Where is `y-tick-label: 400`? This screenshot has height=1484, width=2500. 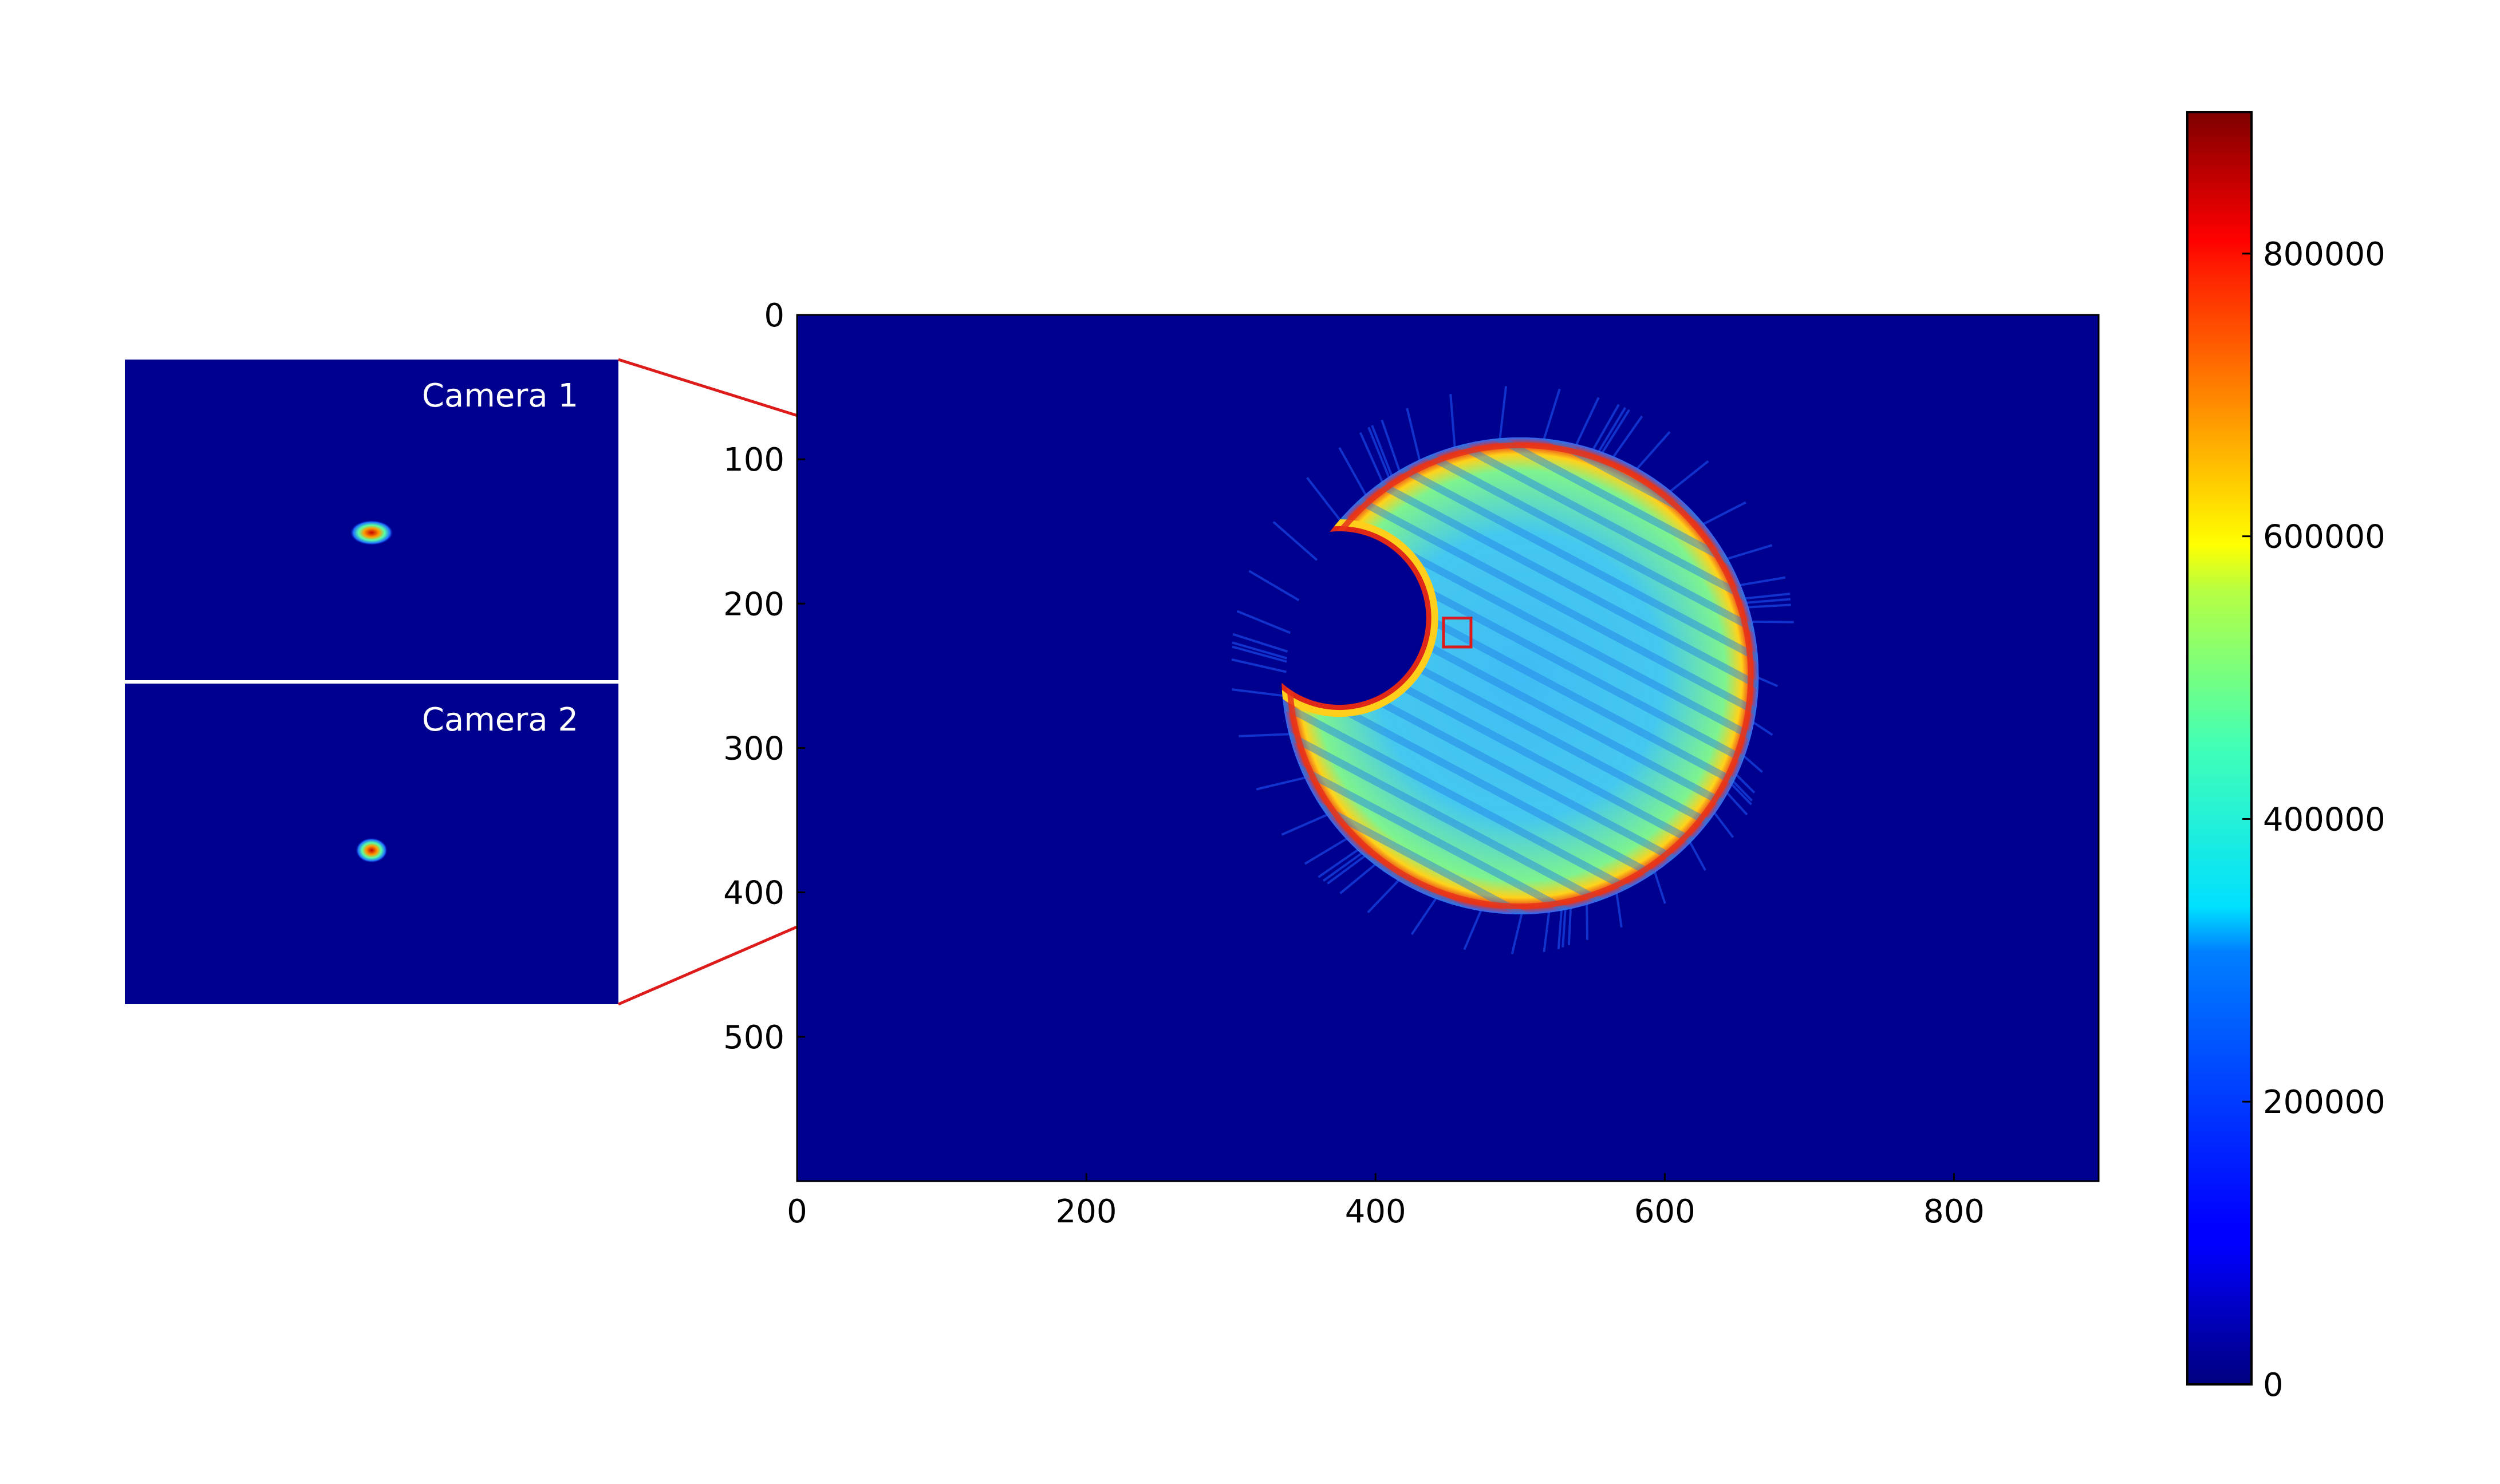 y-tick-label: 400 is located at coordinates (753, 893).